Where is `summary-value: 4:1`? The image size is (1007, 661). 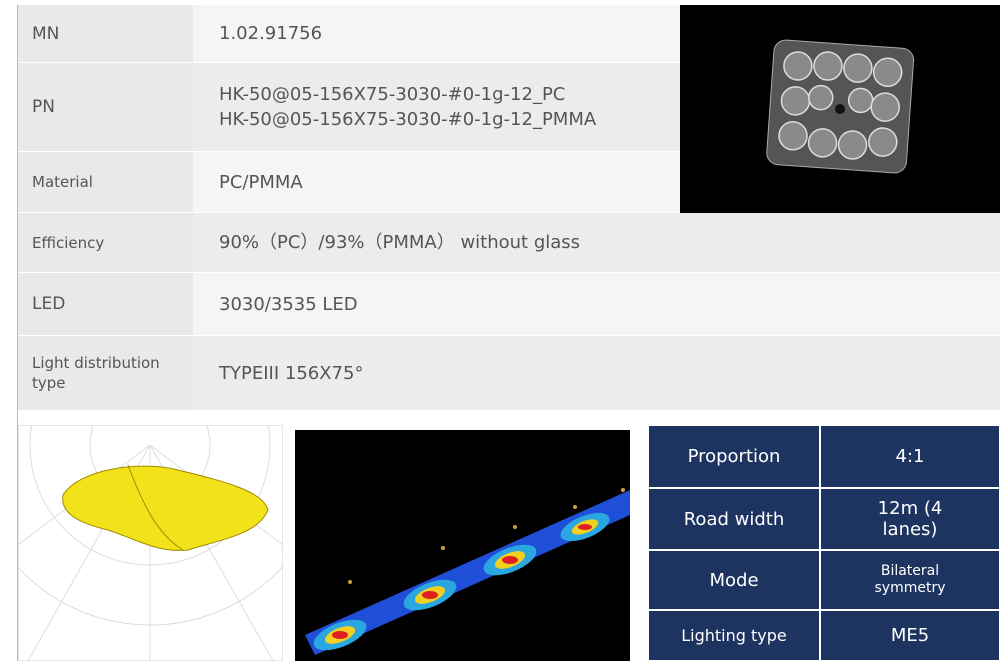 summary-value: 4:1 is located at coordinates (910, 456).